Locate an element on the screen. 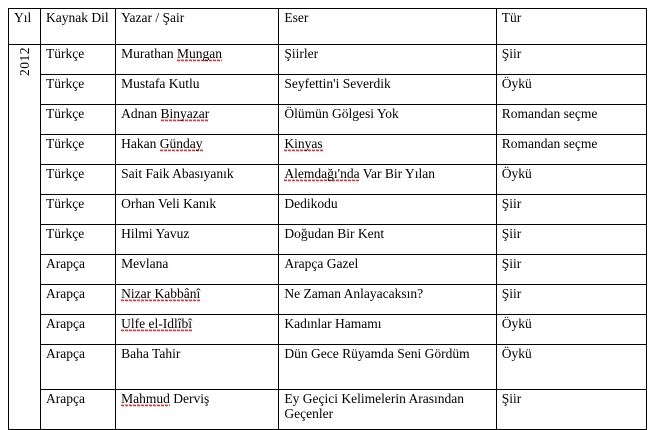 Image resolution: width=654 pixels, height=430 pixels. cell-eser: Ne Zaman Anlayacaksın? is located at coordinates (387, 299).